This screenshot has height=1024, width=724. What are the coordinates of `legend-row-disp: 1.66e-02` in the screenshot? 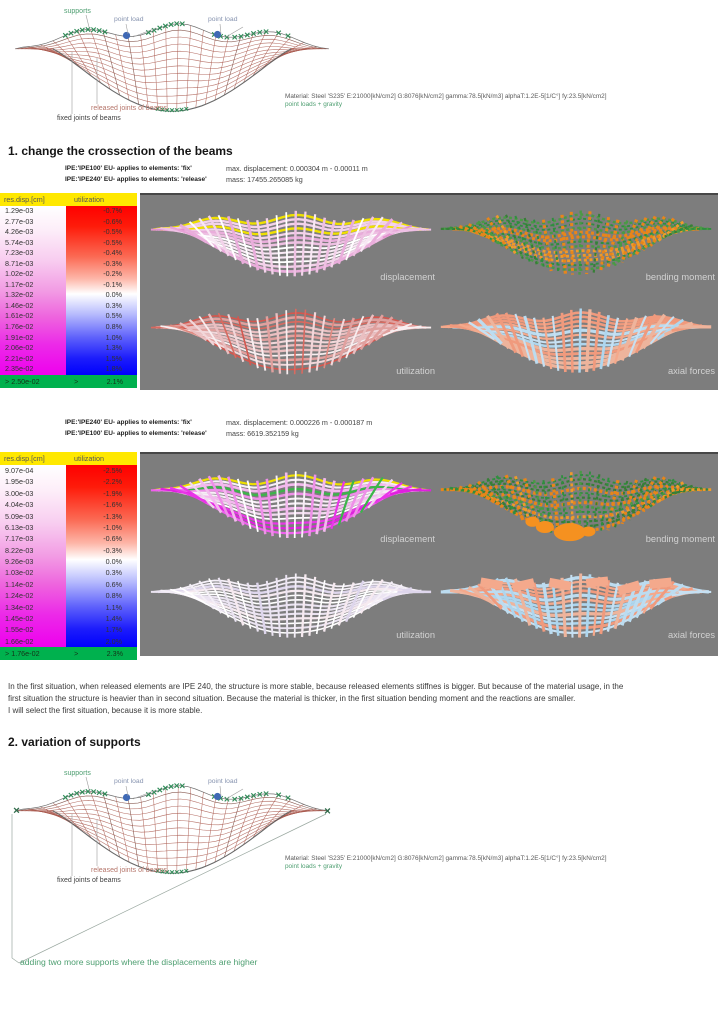 It's located at (19, 641).